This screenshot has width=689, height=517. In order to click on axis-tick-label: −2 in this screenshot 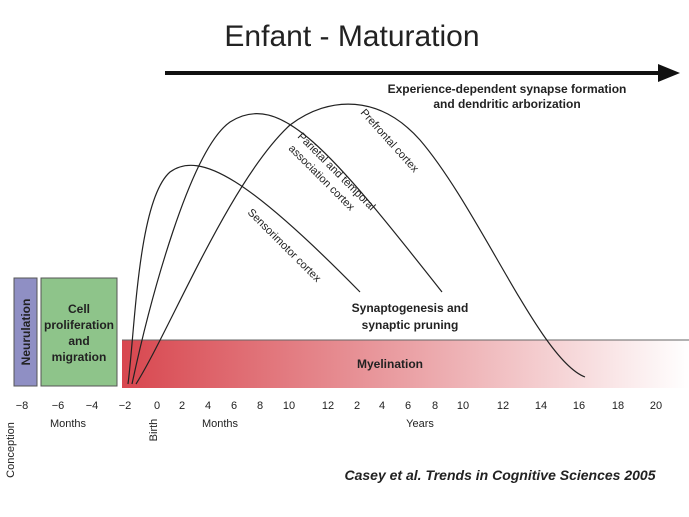, I will do `click(125, 406)`.